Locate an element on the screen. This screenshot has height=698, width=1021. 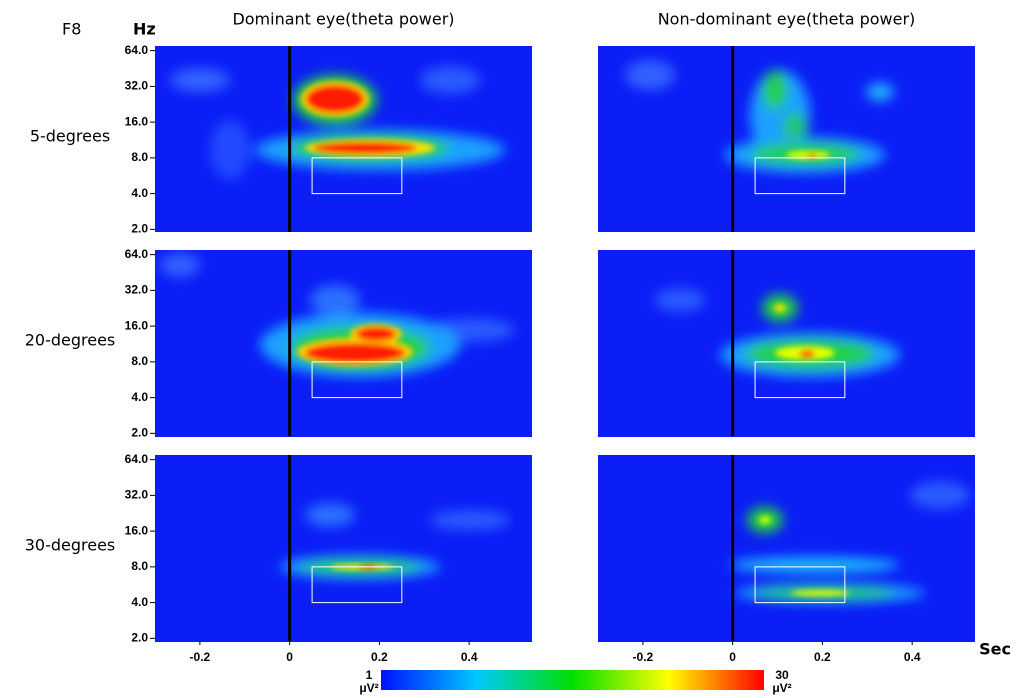
colorbar-max-label: 30 is located at coordinates (782, 675).